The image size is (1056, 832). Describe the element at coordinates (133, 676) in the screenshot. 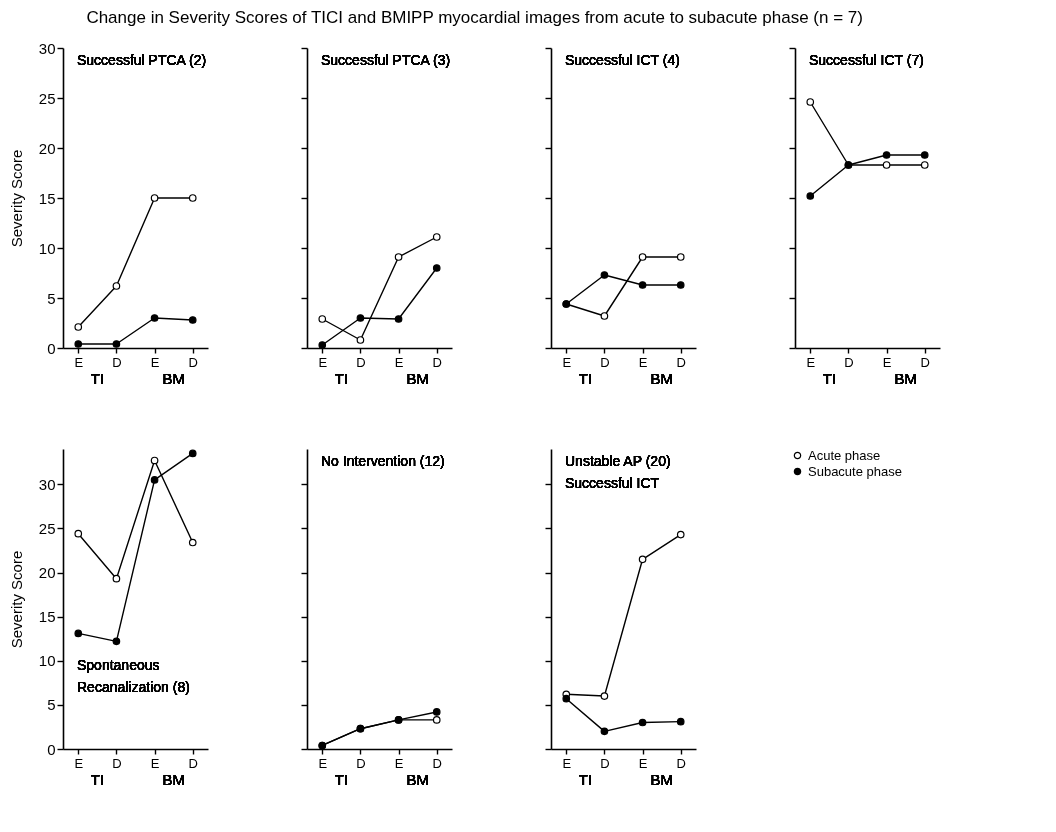

I see `text: Spontaneous Recanalization (8)` at that location.